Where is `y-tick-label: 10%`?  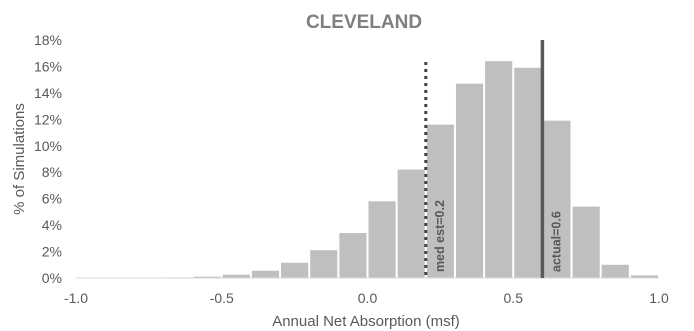
y-tick-label: 10% is located at coordinates (48, 146).